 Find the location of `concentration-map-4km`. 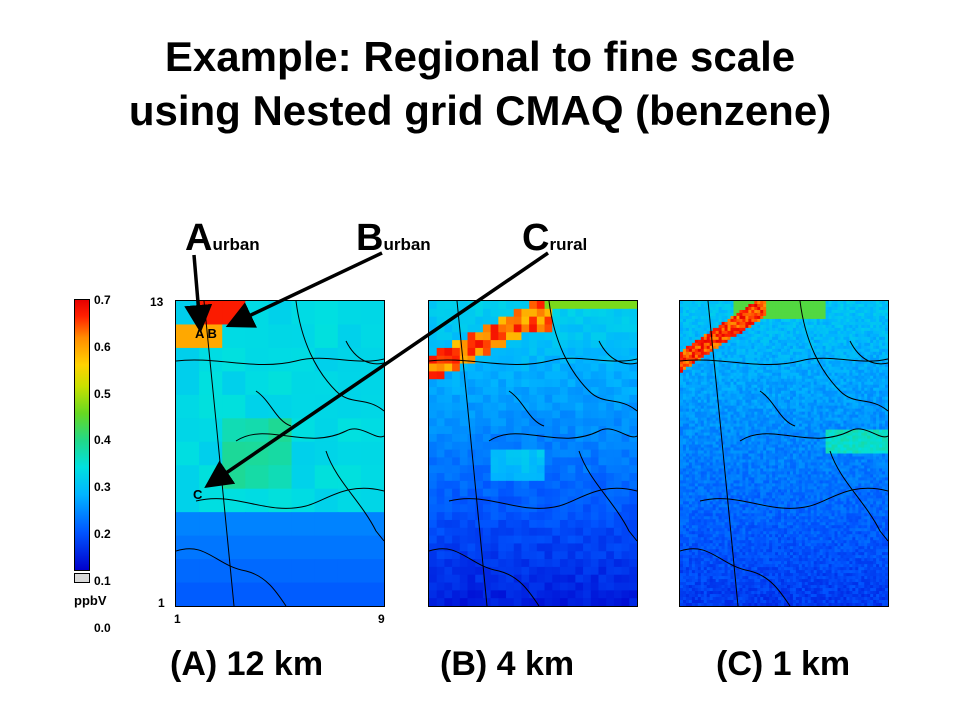

concentration-map-4km is located at coordinates (533, 453).